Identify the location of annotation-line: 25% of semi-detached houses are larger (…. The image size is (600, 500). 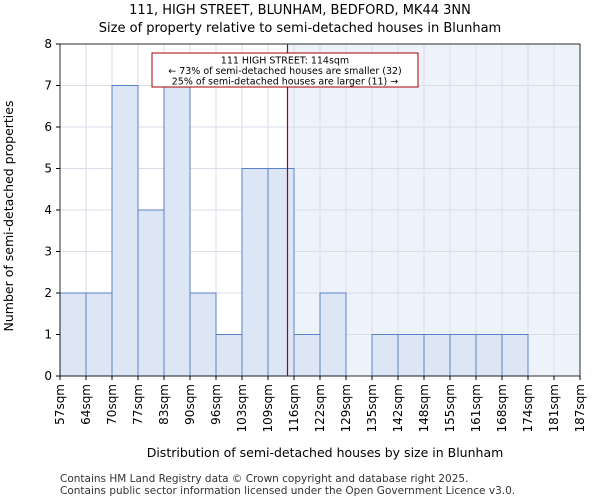
(285, 82).